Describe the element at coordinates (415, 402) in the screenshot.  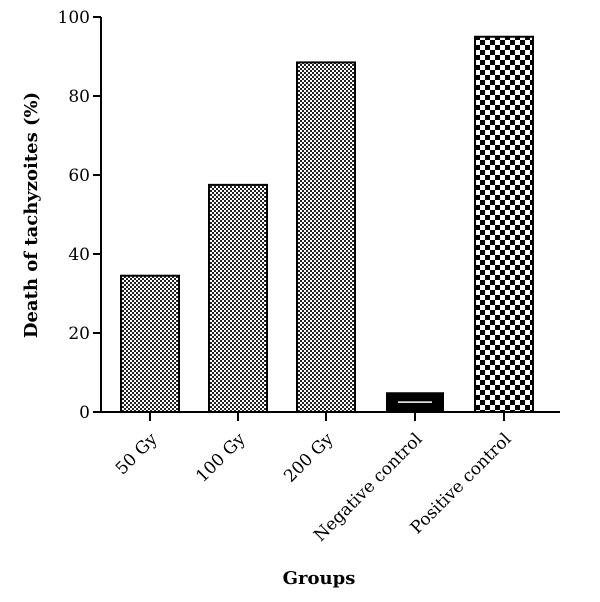
I see `bar-negative-control` at that location.